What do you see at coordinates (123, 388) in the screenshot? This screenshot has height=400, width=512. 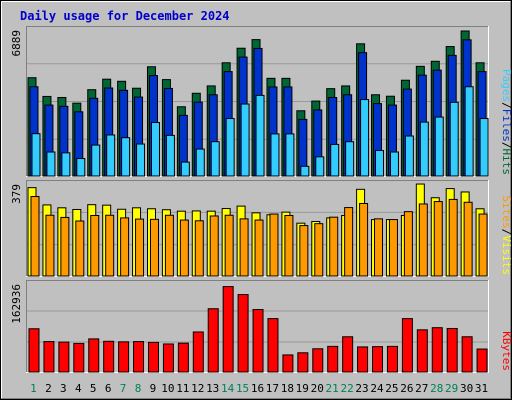 I see `x-tick-label: 7` at bounding box center [123, 388].